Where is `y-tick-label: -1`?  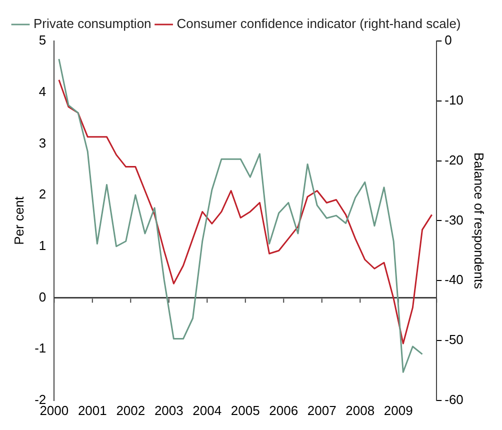
y-tick-label: -1 is located at coordinates (40, 348).